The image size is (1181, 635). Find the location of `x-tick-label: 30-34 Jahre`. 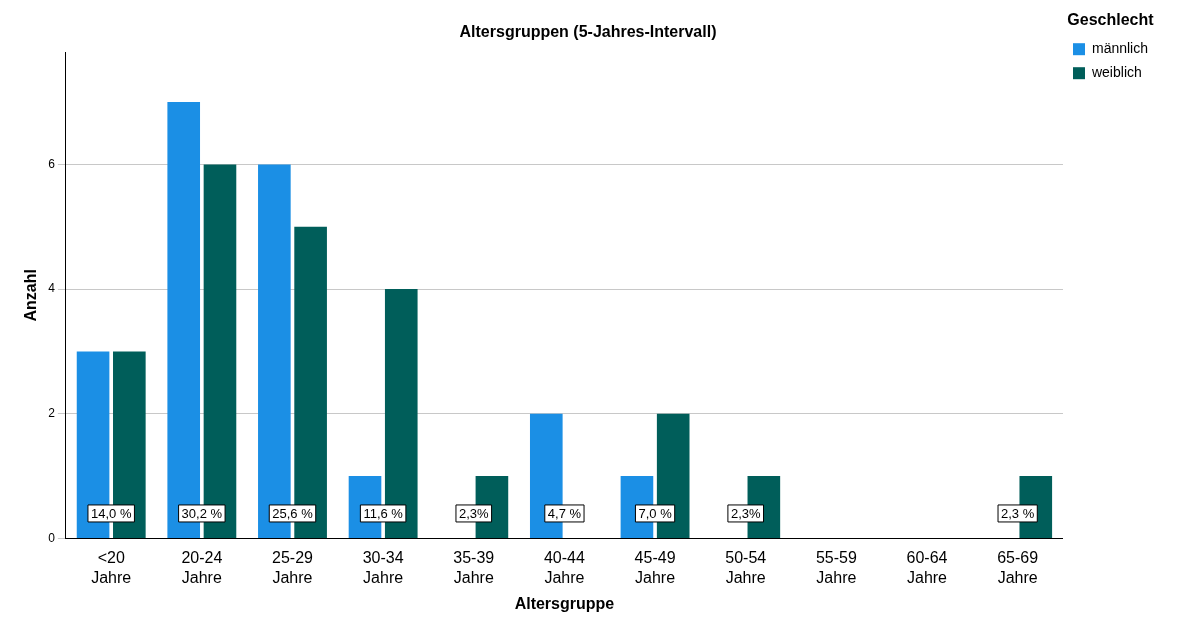

x-tick-label: 30-34 Jahre is located at coordinates (383, 567).